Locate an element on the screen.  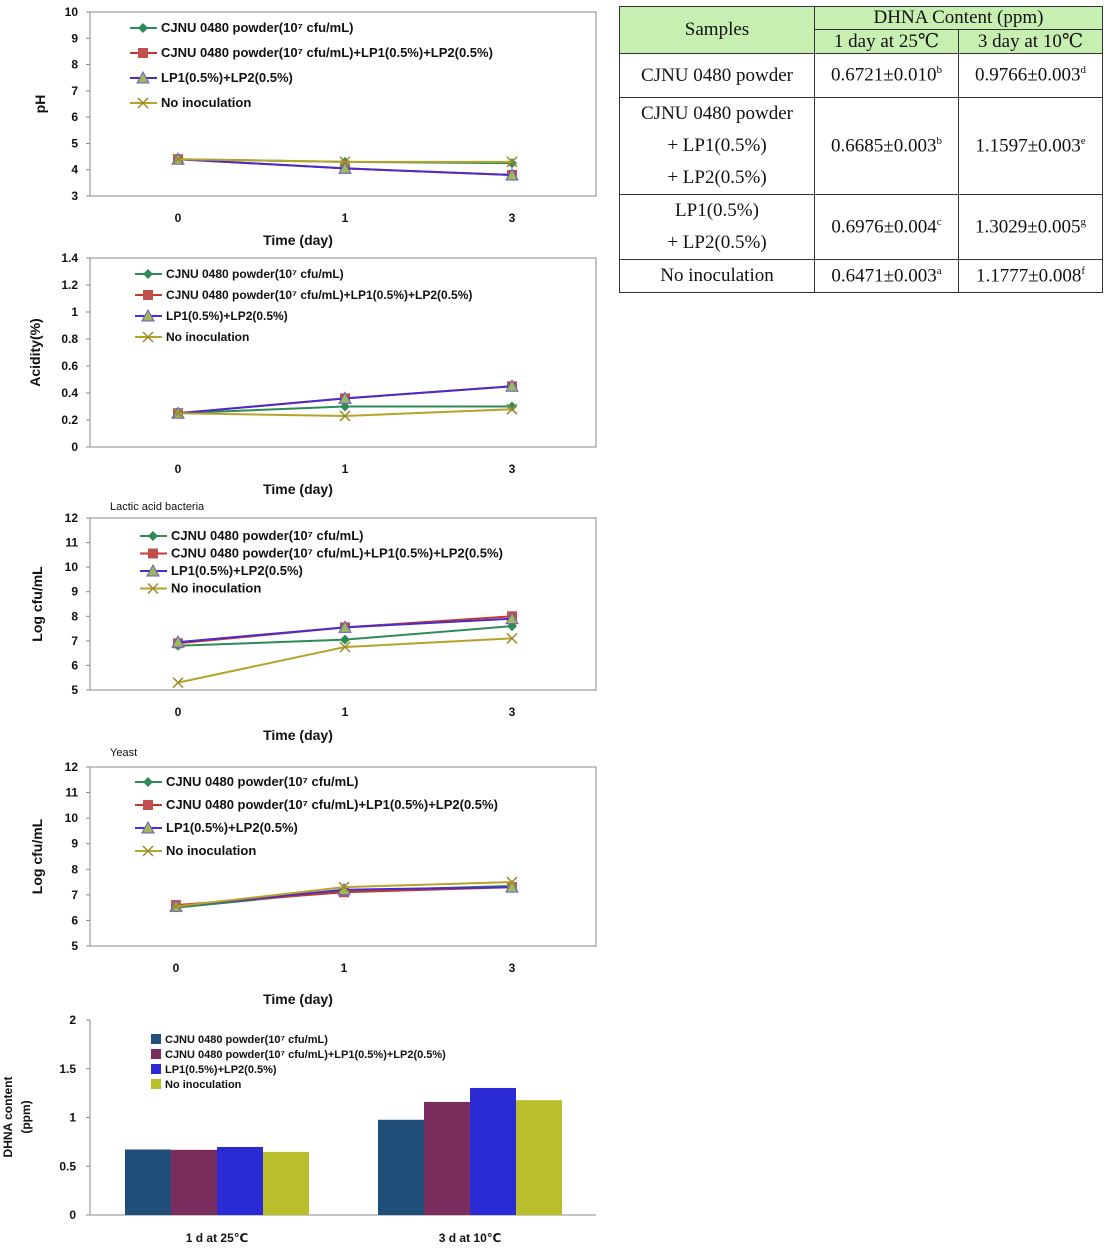
sample-label: + LP2(0.5%) is located at coordinates (717, 177).